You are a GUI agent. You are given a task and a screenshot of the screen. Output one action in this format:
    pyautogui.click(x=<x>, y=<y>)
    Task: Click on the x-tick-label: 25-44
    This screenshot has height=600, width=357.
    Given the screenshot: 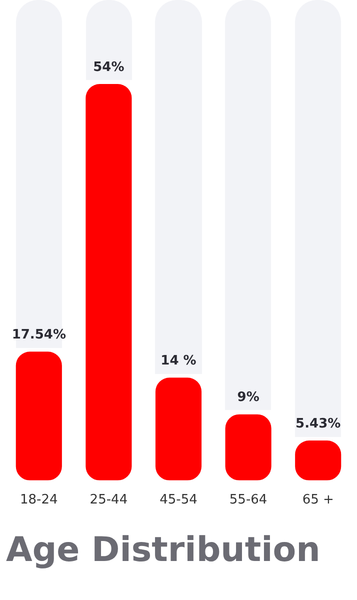 What is the action you would take?
    pyautogui.click(x=109, y=500)
    